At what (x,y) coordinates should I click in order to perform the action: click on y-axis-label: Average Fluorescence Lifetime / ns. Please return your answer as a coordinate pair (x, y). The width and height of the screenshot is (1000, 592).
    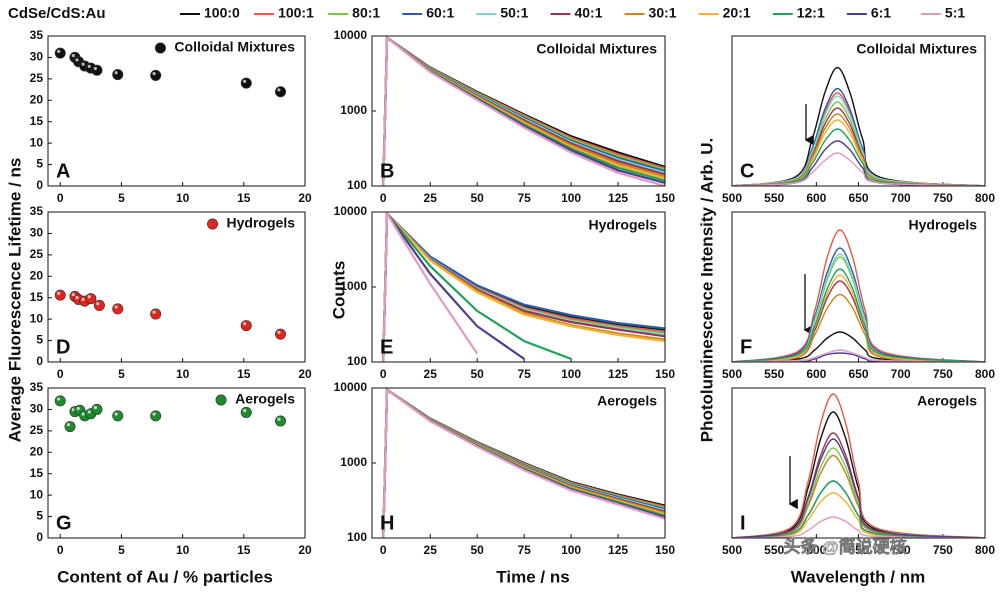
    Looking at the image, I should click on (14, 300).